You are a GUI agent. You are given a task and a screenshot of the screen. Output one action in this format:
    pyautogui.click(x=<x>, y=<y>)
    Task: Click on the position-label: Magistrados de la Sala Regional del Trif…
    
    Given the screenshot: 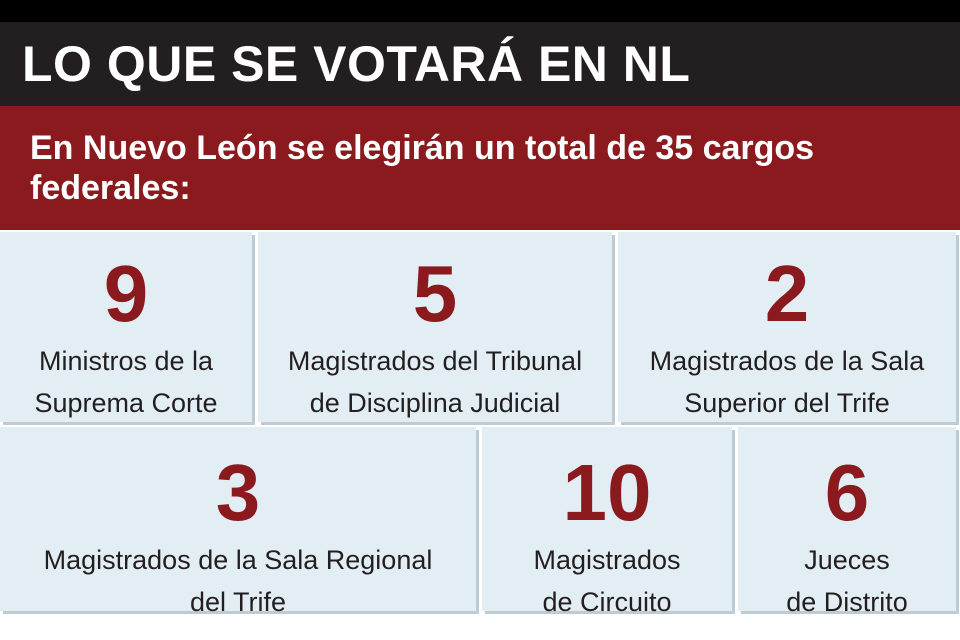 What is the action you would take?
    pyautogui.click(x=238, y=581)
    